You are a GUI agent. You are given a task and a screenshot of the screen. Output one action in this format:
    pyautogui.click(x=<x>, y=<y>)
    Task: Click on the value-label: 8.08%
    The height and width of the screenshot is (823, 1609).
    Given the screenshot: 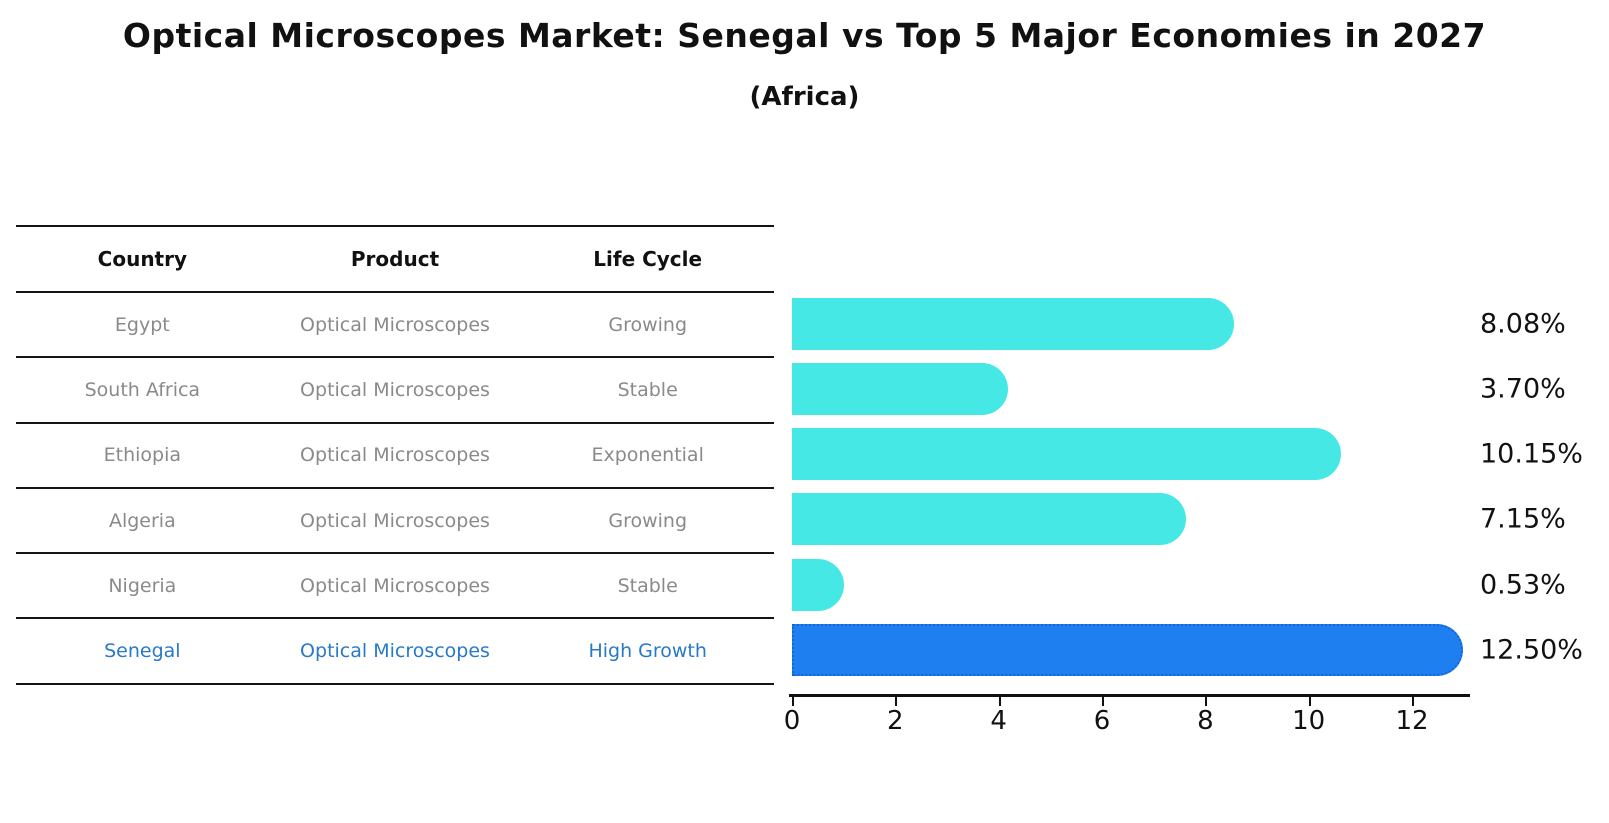 What is the action you would take?
    pyautogui.click(x=1523, y=323)
    